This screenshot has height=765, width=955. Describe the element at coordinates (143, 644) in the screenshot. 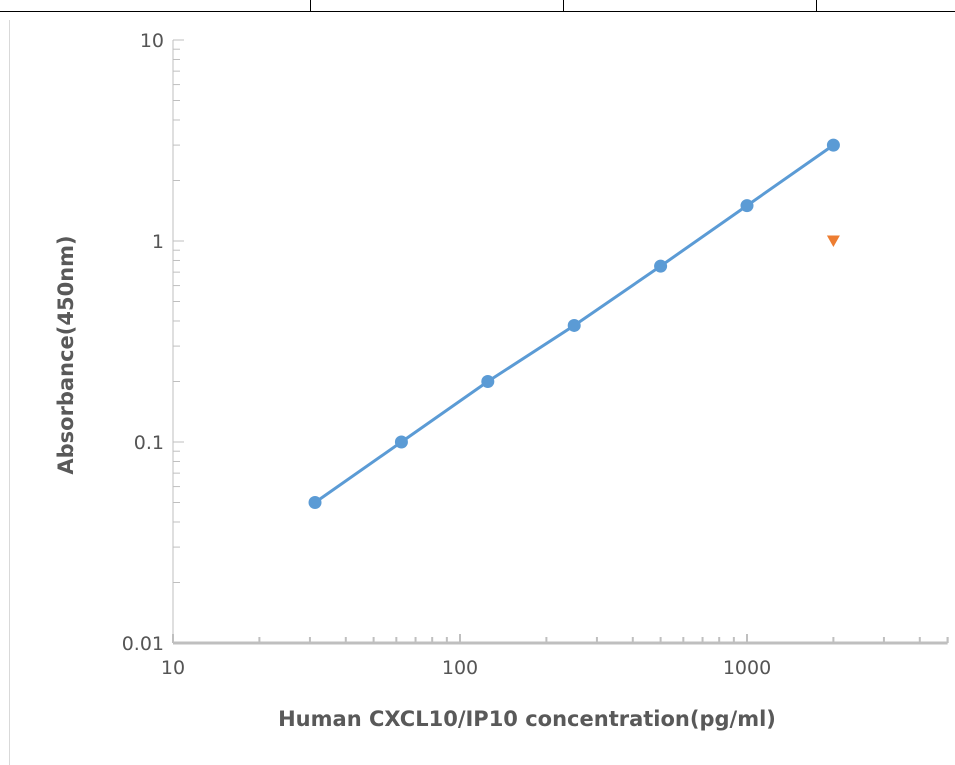

I see `y-tick-label: 0.01` at that location.